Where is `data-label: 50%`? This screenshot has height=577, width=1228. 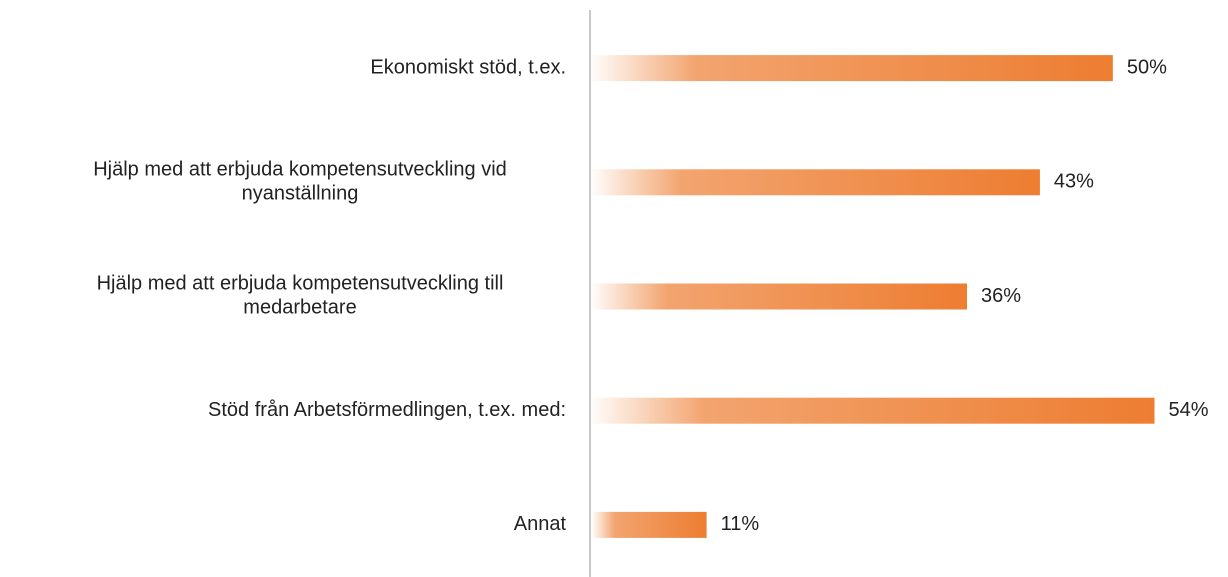 data-label: 50% is located at coordinates (1147, 67).